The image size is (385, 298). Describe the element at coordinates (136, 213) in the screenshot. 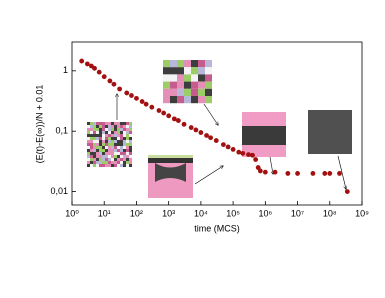

I see `x-tick-label: 10²` at that location.